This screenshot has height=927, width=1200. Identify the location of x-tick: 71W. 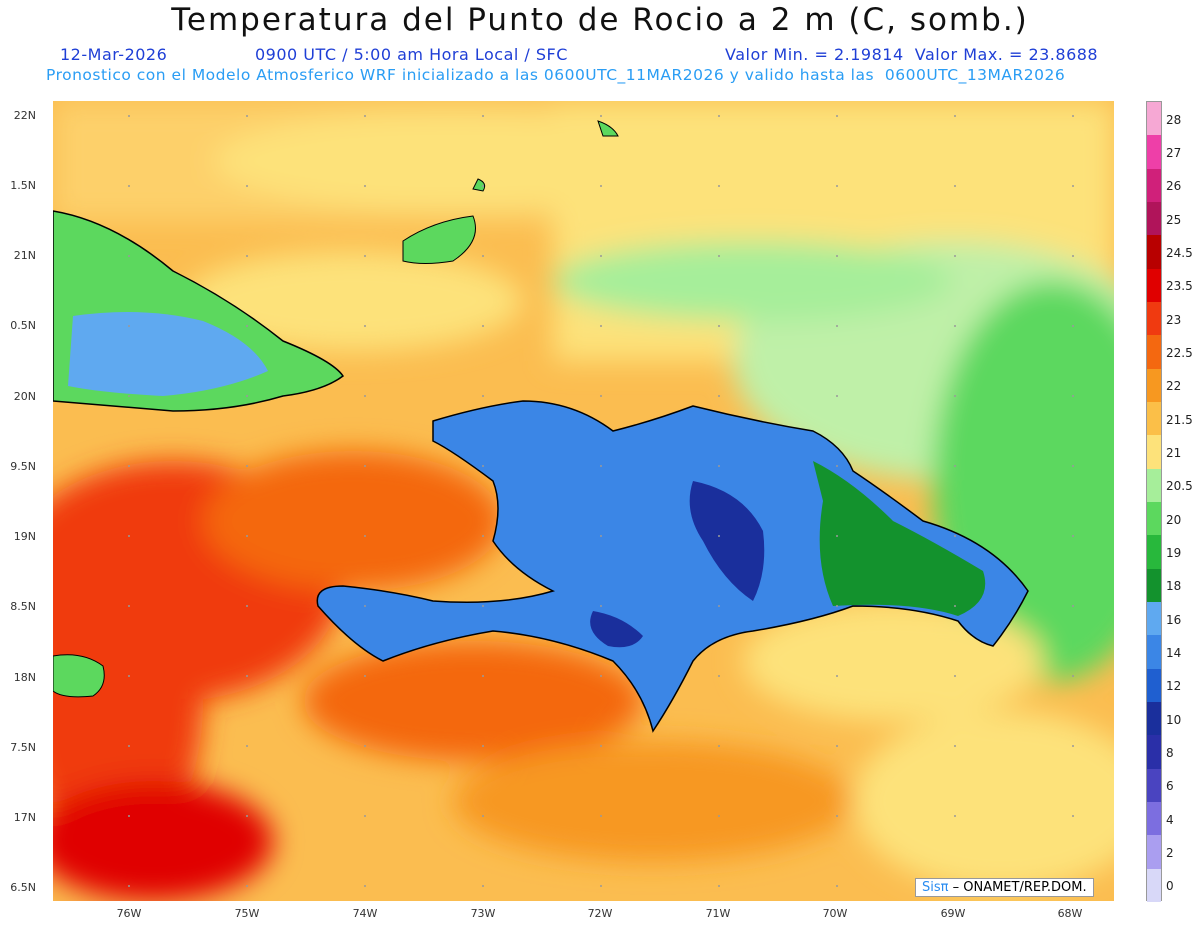
(718, 913).